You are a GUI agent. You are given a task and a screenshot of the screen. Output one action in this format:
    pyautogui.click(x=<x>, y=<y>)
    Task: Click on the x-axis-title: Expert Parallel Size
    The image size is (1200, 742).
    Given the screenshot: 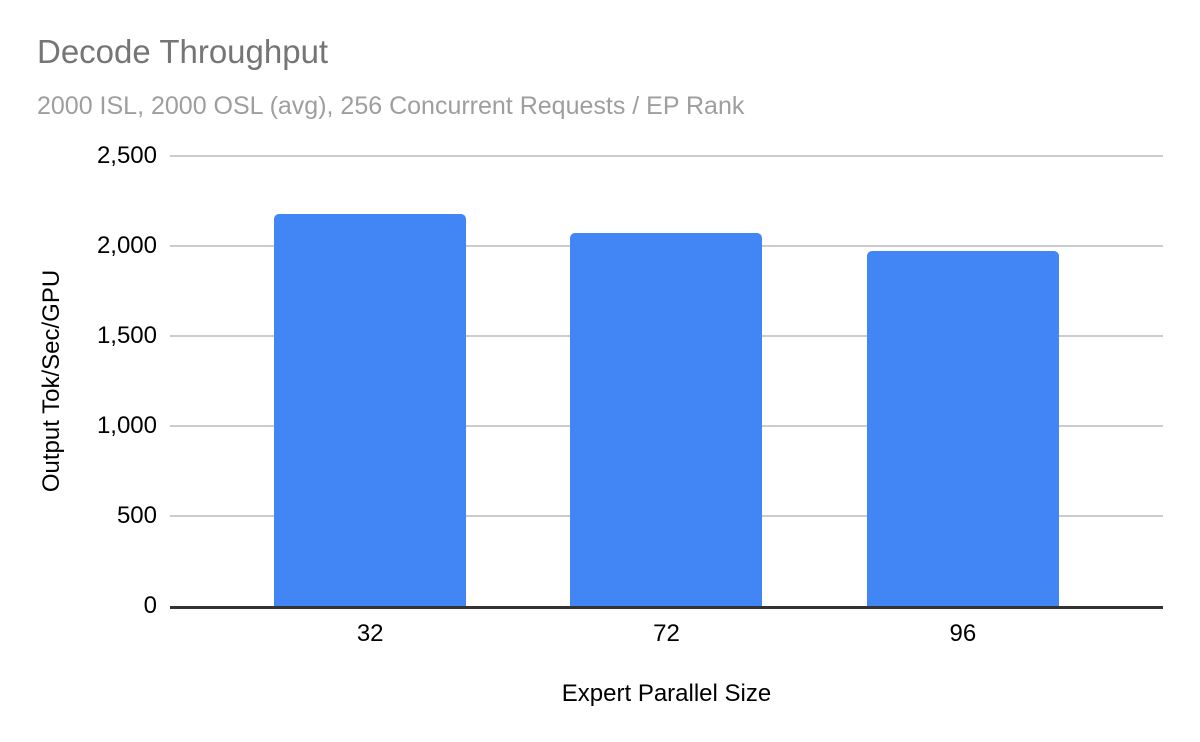 What is the action you would take?
    pyautogui.click(x=666, y=693)
    